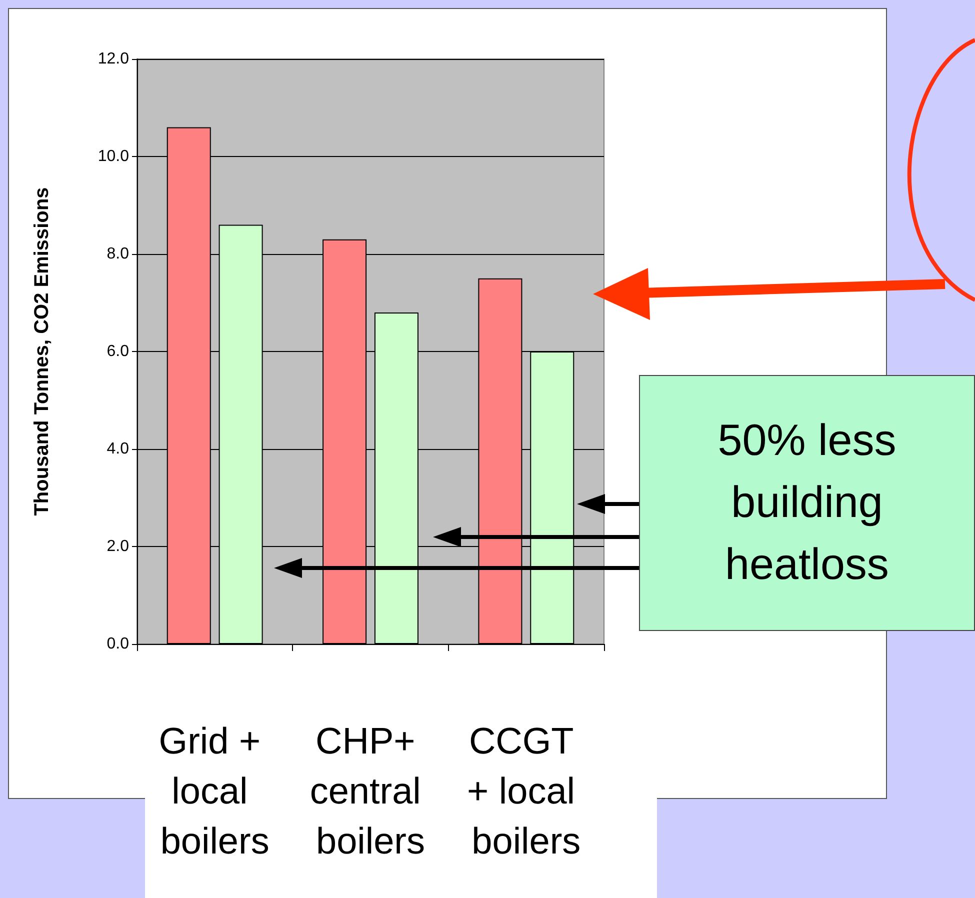  I want to click on x-tick-label: Grid + local boilers, so click(214, 791).